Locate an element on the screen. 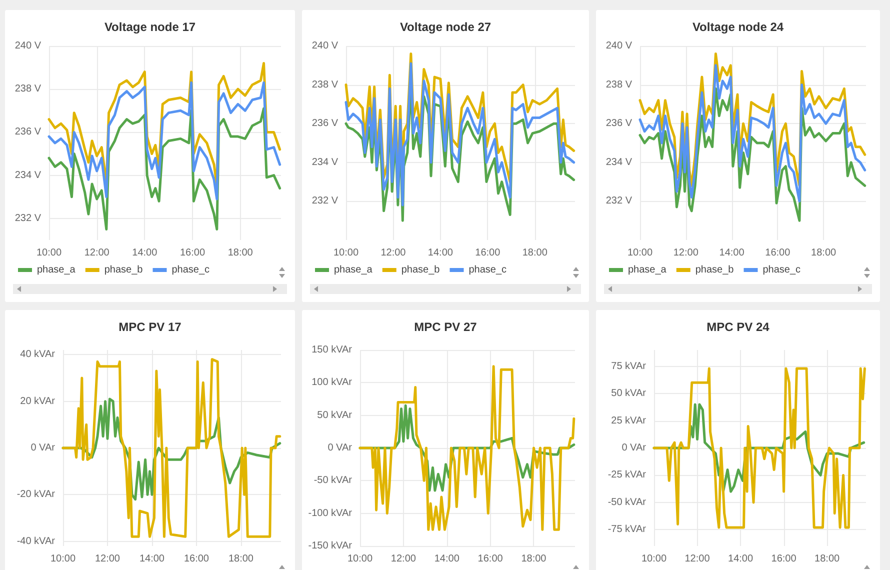 Image resolution: width=890 pixels, height=570 pixels. y-tick-label: 20 kVAr is located at coordinates (38, 401).